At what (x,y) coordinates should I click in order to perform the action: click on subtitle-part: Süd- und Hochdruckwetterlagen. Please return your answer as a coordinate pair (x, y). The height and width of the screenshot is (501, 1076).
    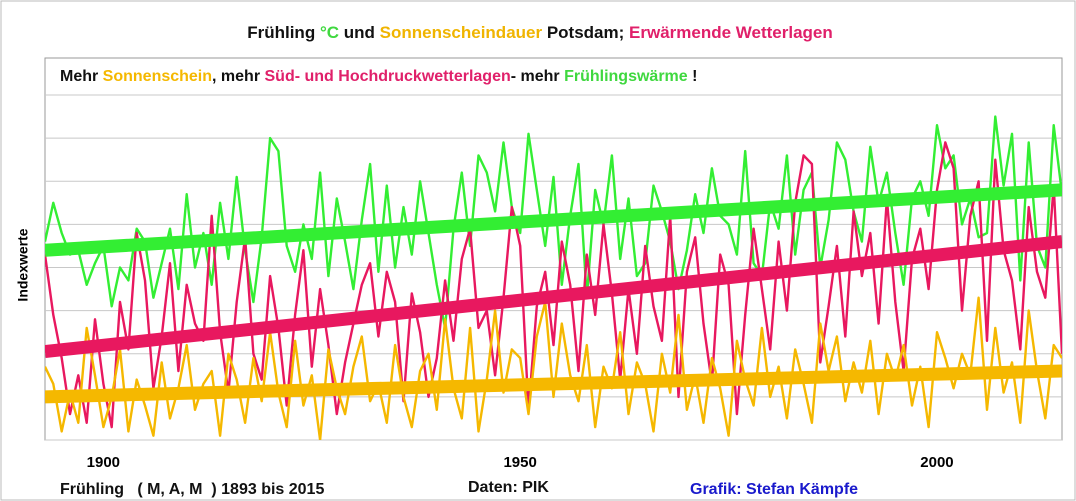
    Looking at the image, I should click on (388, 76).